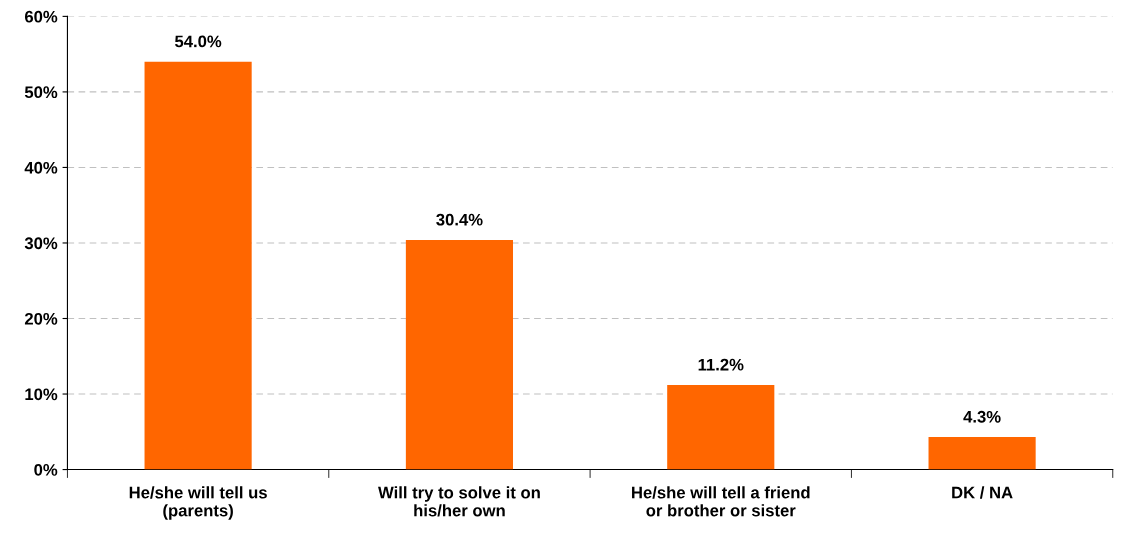 The width and height of the screenshot is (1124, 546). Describe the element at coordinates (41, 167) in the screenshot. I see `y-tick-label: 40%` at that location.